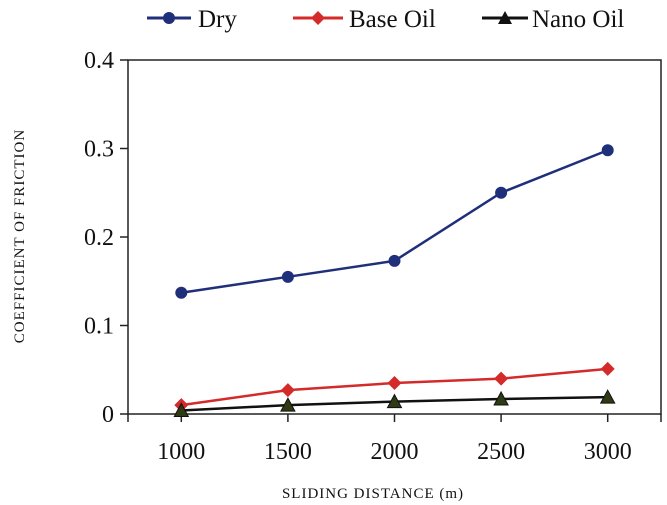 The width and height of the screenshot is (667, 505). What do you see at coordinates (181, 452) in the screenshot?
I see `x-tick-label-0: 1000` at bounding box center [181, 452].